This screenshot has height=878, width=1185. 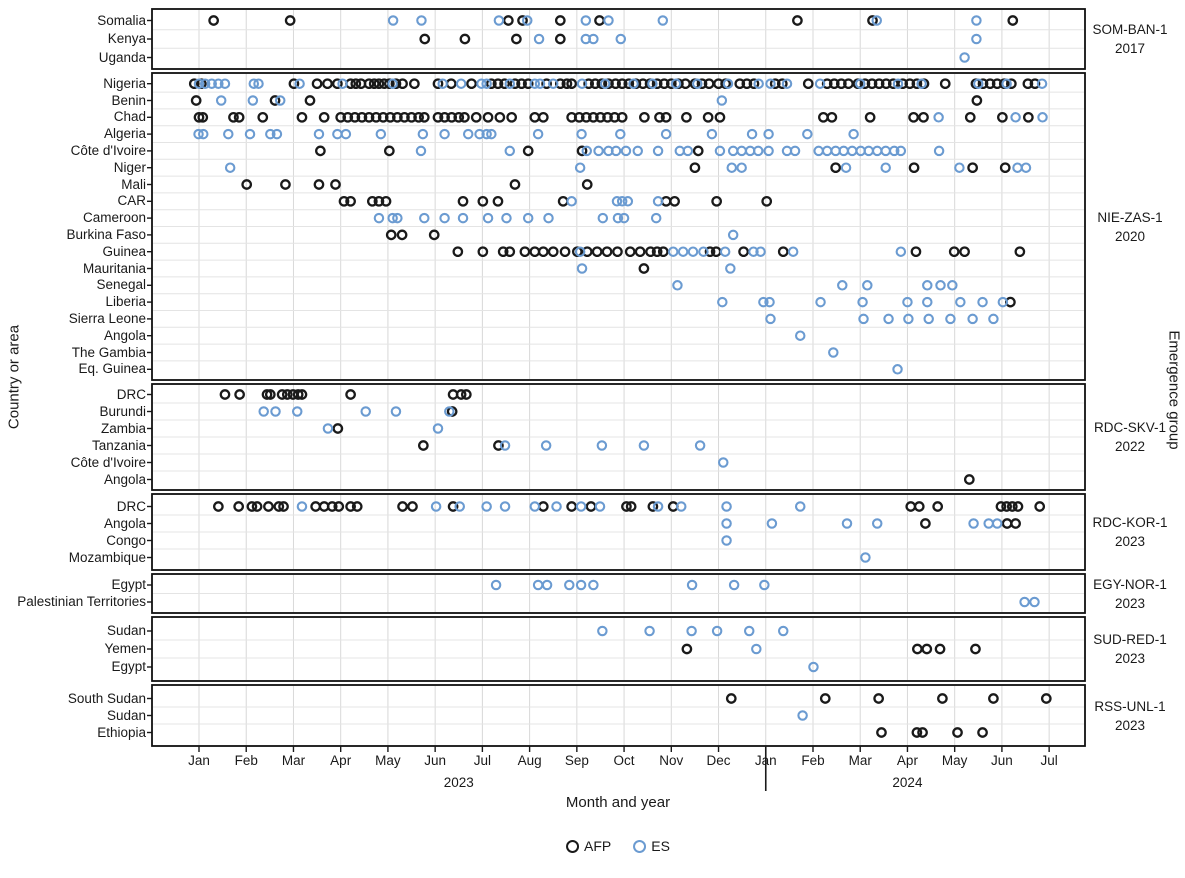 I want to click on es-dot-niger, so click(x=1026, y=167).